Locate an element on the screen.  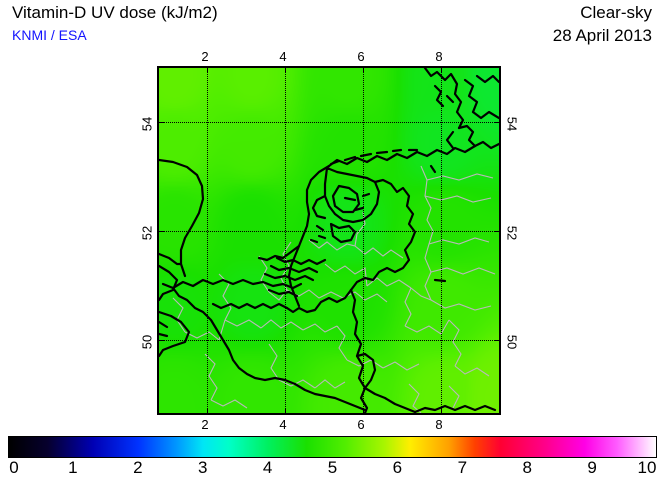
axis-label-right-54: 54 is located at coordinates (512, 124).